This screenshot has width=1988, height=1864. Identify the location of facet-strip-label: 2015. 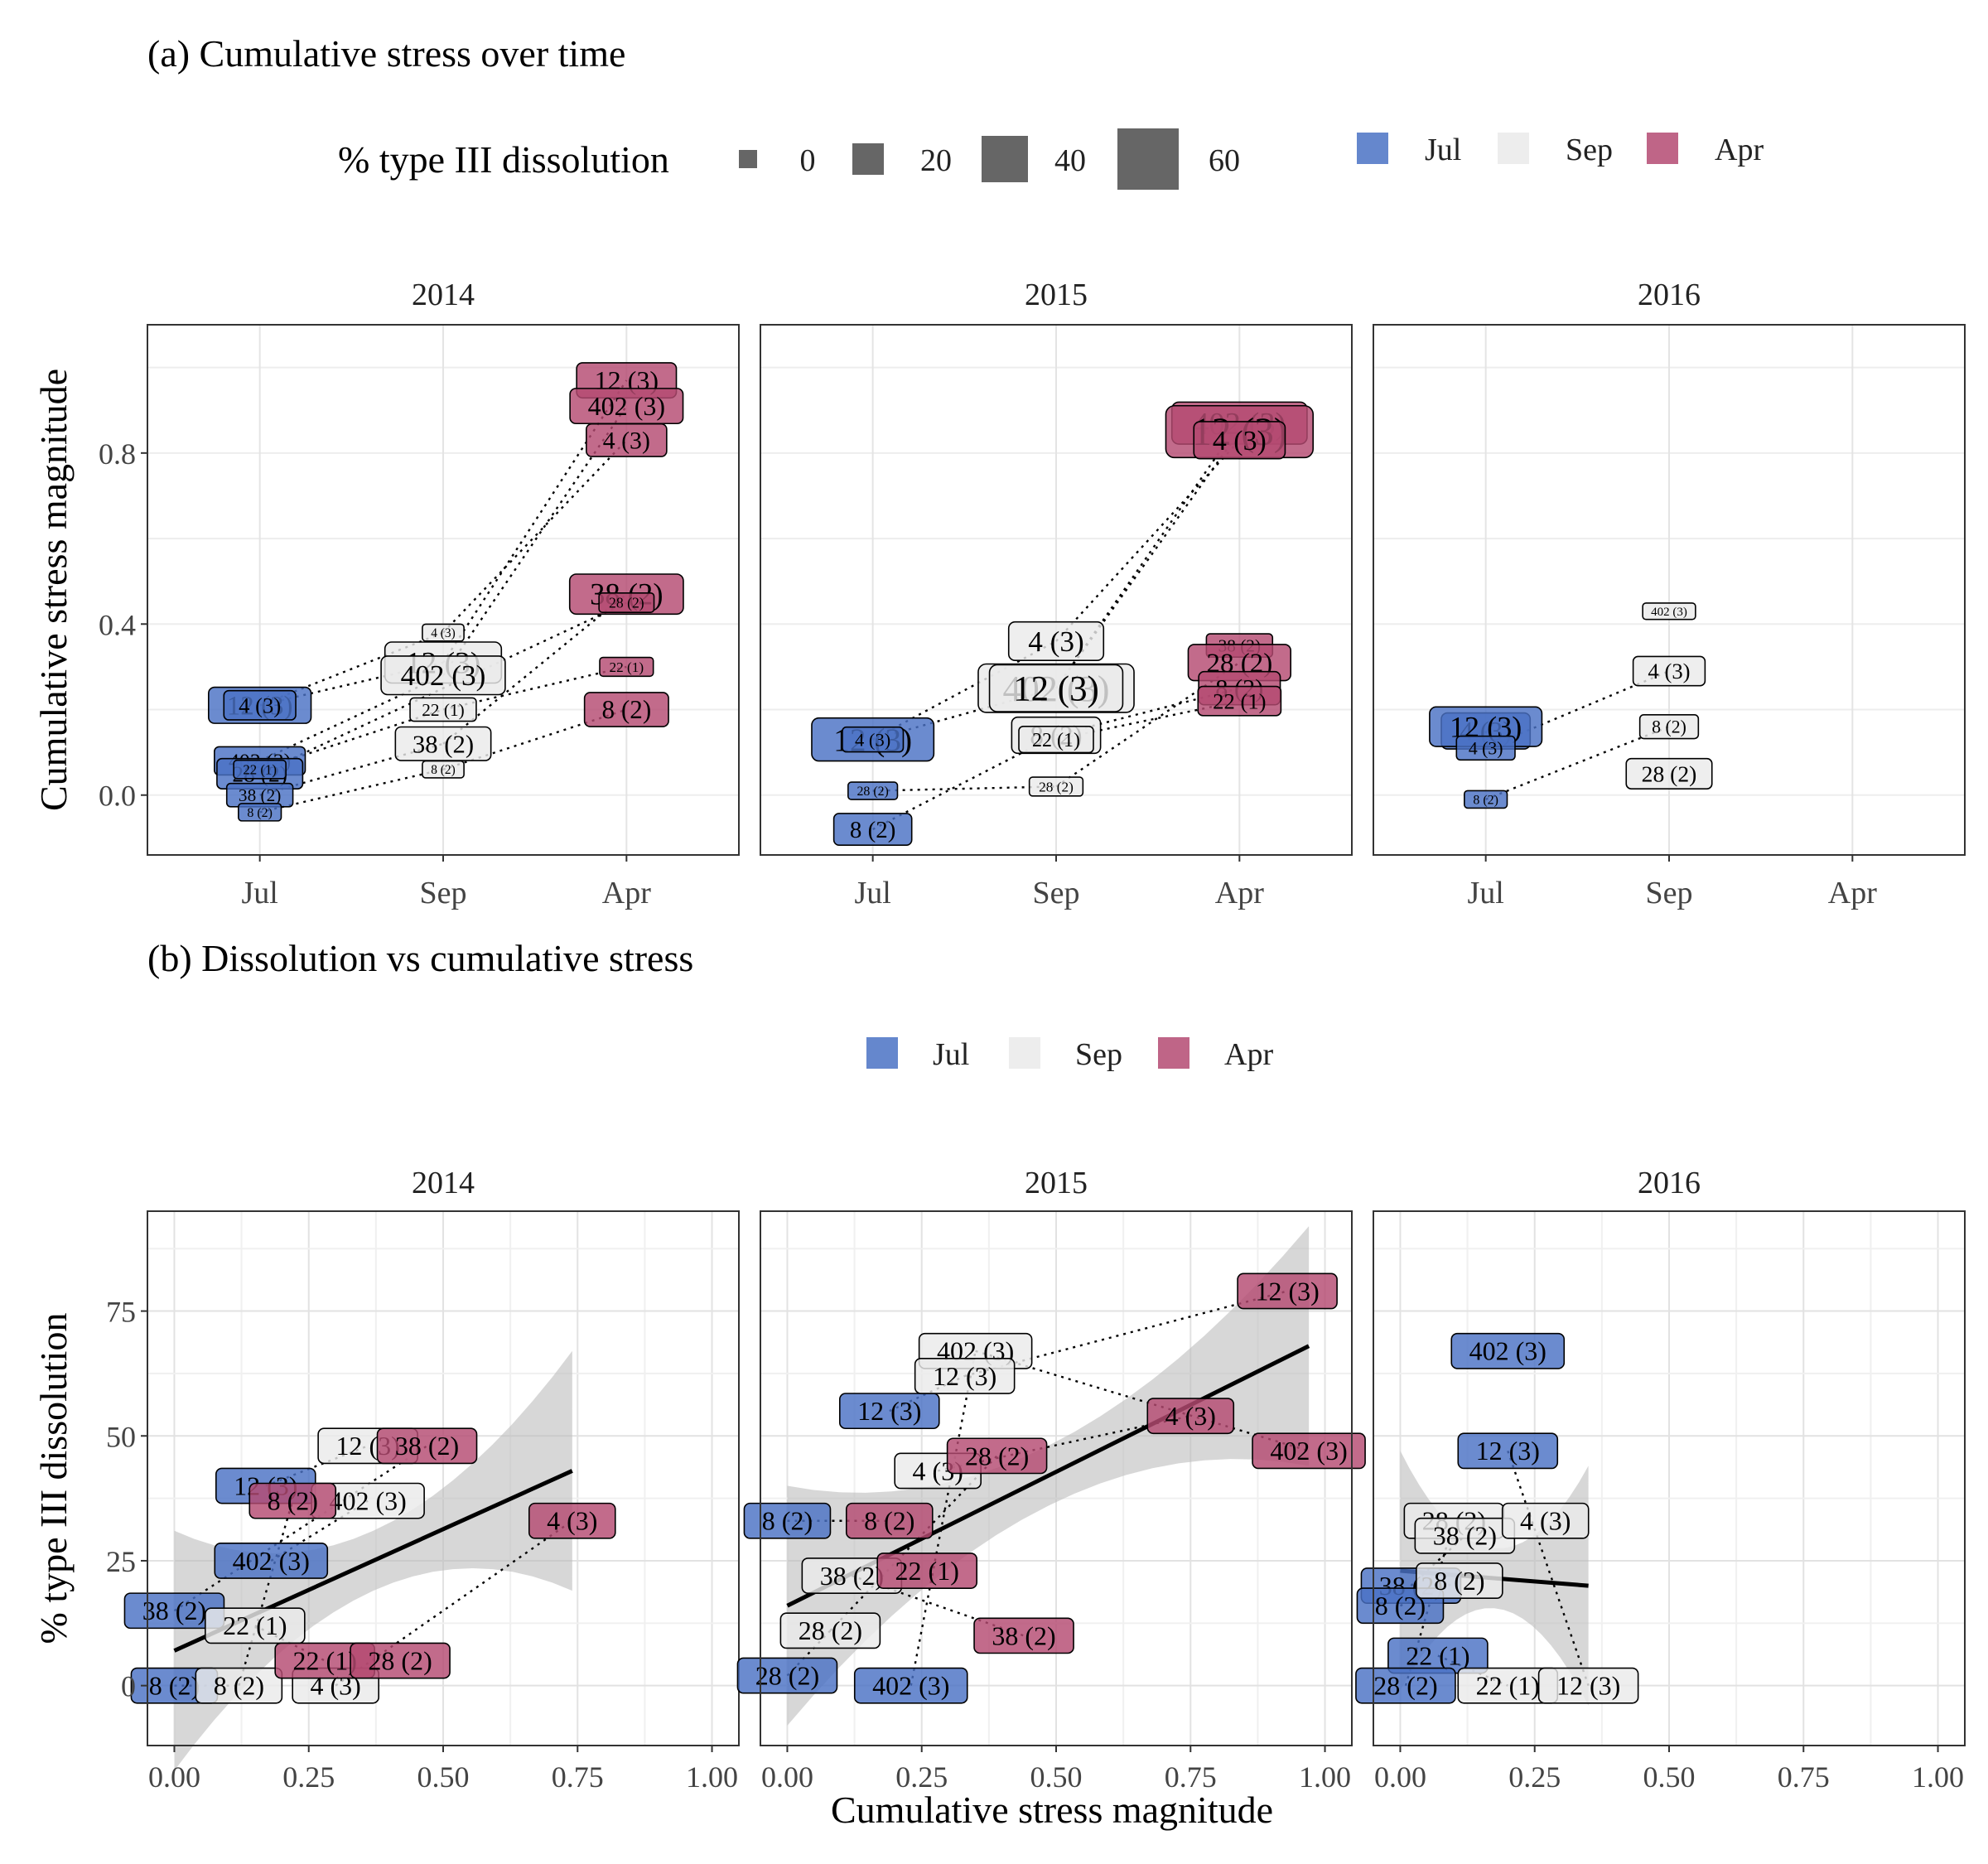
(1056, 1183).